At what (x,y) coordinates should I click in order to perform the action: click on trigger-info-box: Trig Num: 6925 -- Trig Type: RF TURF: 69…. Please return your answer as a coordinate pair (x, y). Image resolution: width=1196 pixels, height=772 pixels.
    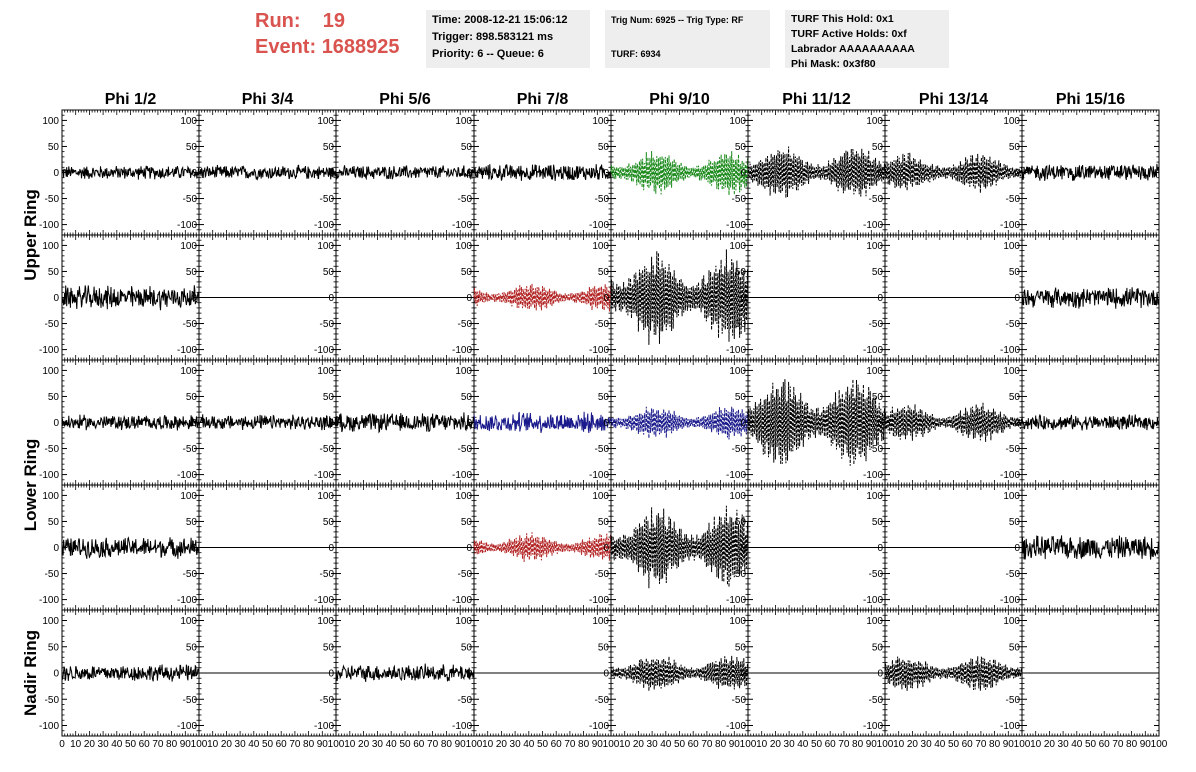
    Looking at the image, I should click on (687, 39).